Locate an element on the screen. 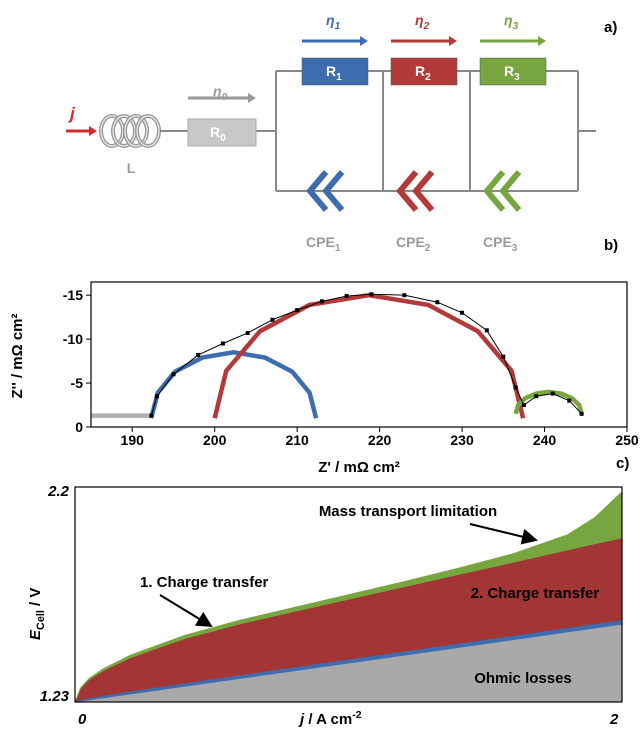  y-tick-label: -5 is located at coordinates (77, 383).